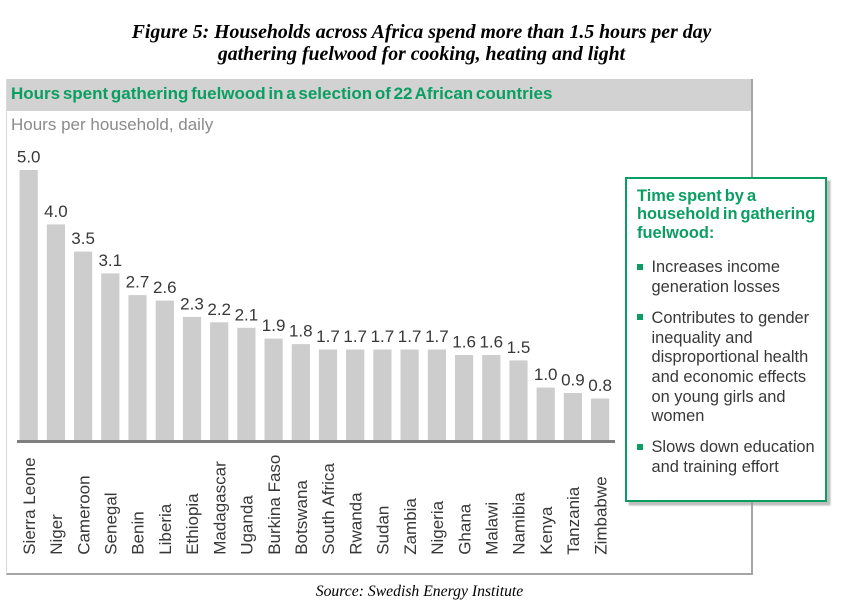 The image size is (843, 611). What do you see at coordinates (192, 524) in the screenshot?
I see `svg-text: Ethiopia` at bounding box center [192, 524].